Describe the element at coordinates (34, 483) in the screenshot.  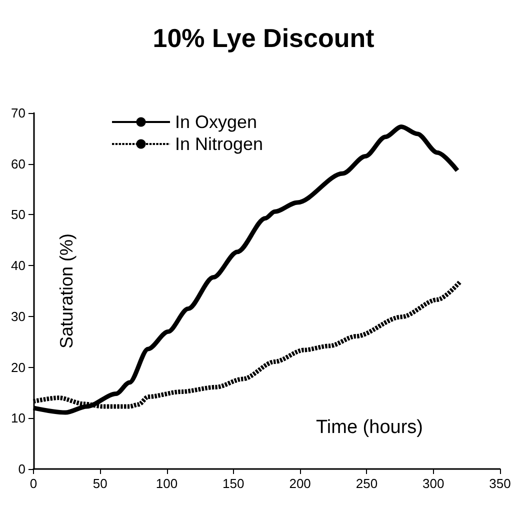
I see `x-tick-label: 0` at that location.